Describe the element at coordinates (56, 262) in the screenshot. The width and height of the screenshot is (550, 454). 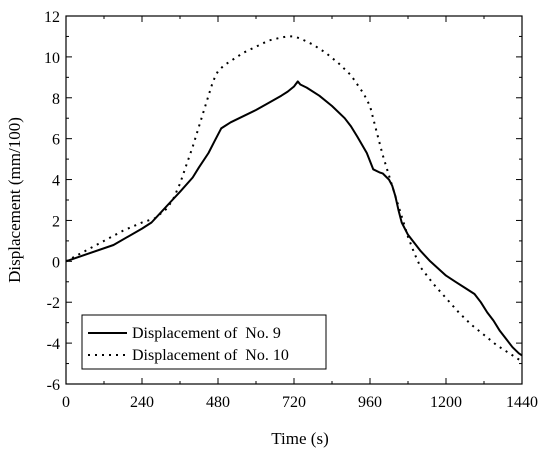
I see `y-tick-label: 0` at that location.